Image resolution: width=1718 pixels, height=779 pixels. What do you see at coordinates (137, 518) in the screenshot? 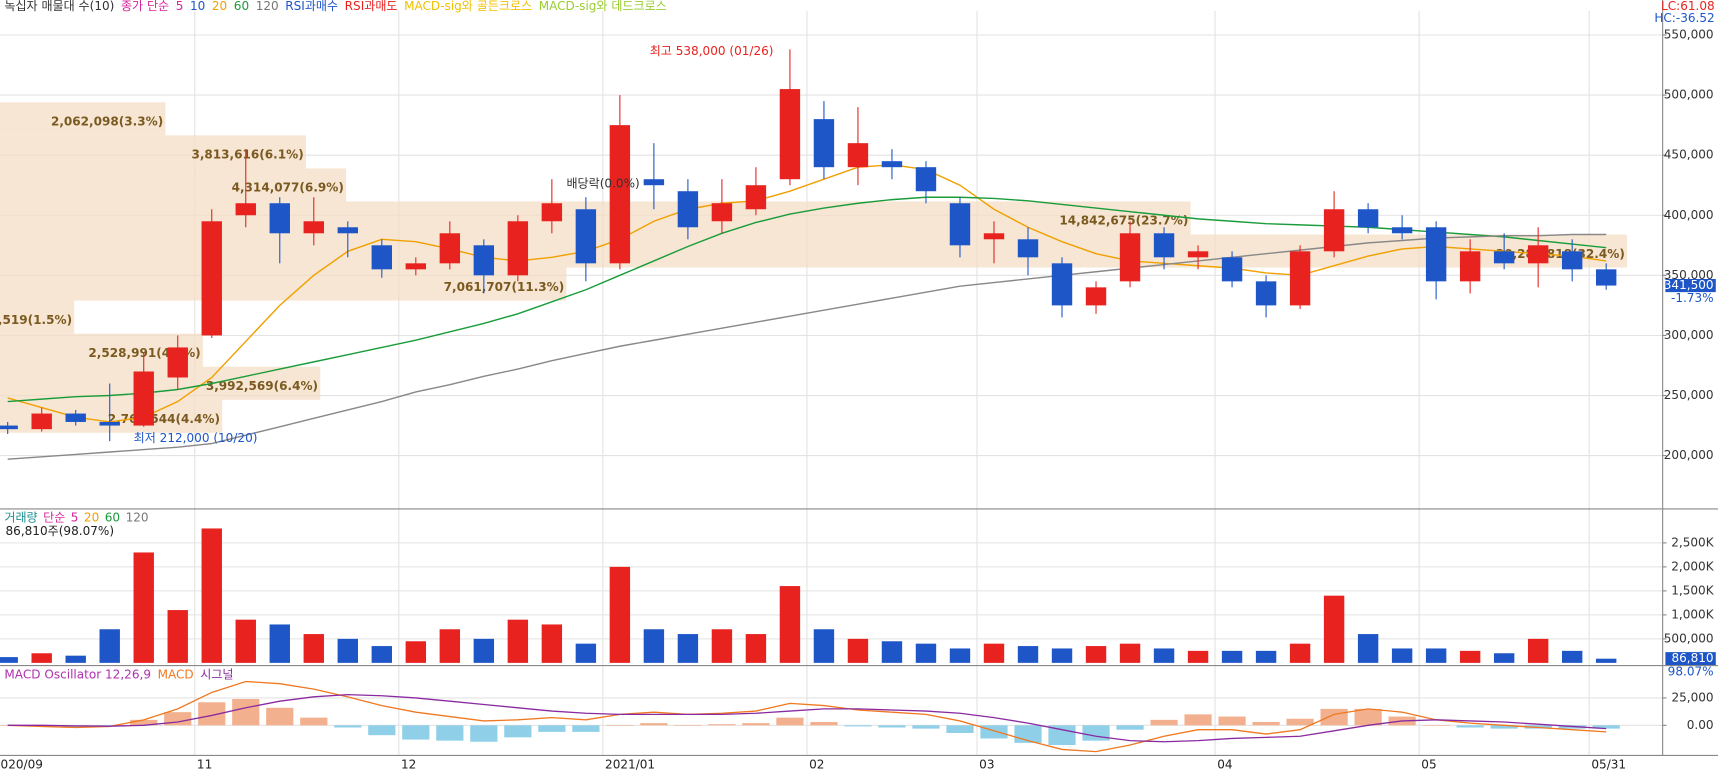
I see `legend-item: 120` at bounding box center [137, 518].